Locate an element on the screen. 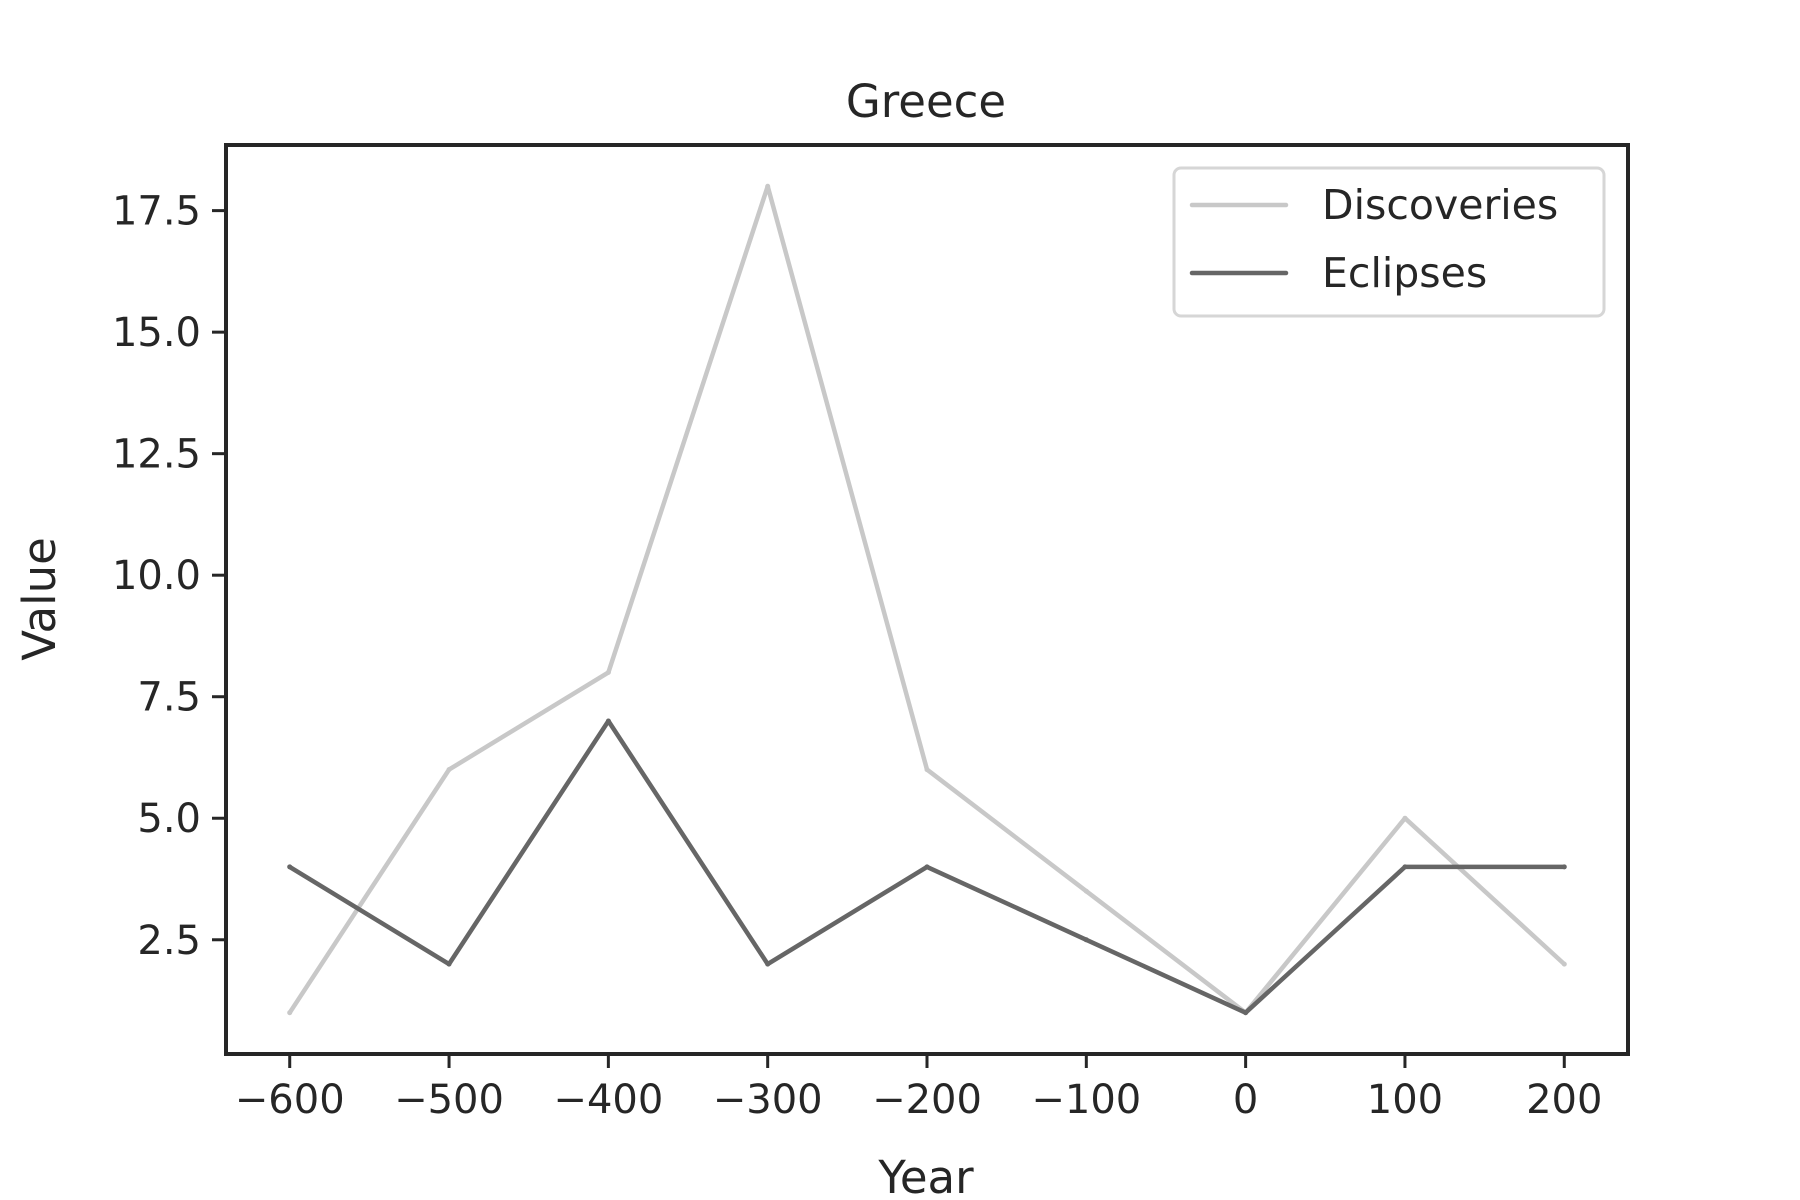  x-tick-label: −200 is located at coordinates (927, 1100).